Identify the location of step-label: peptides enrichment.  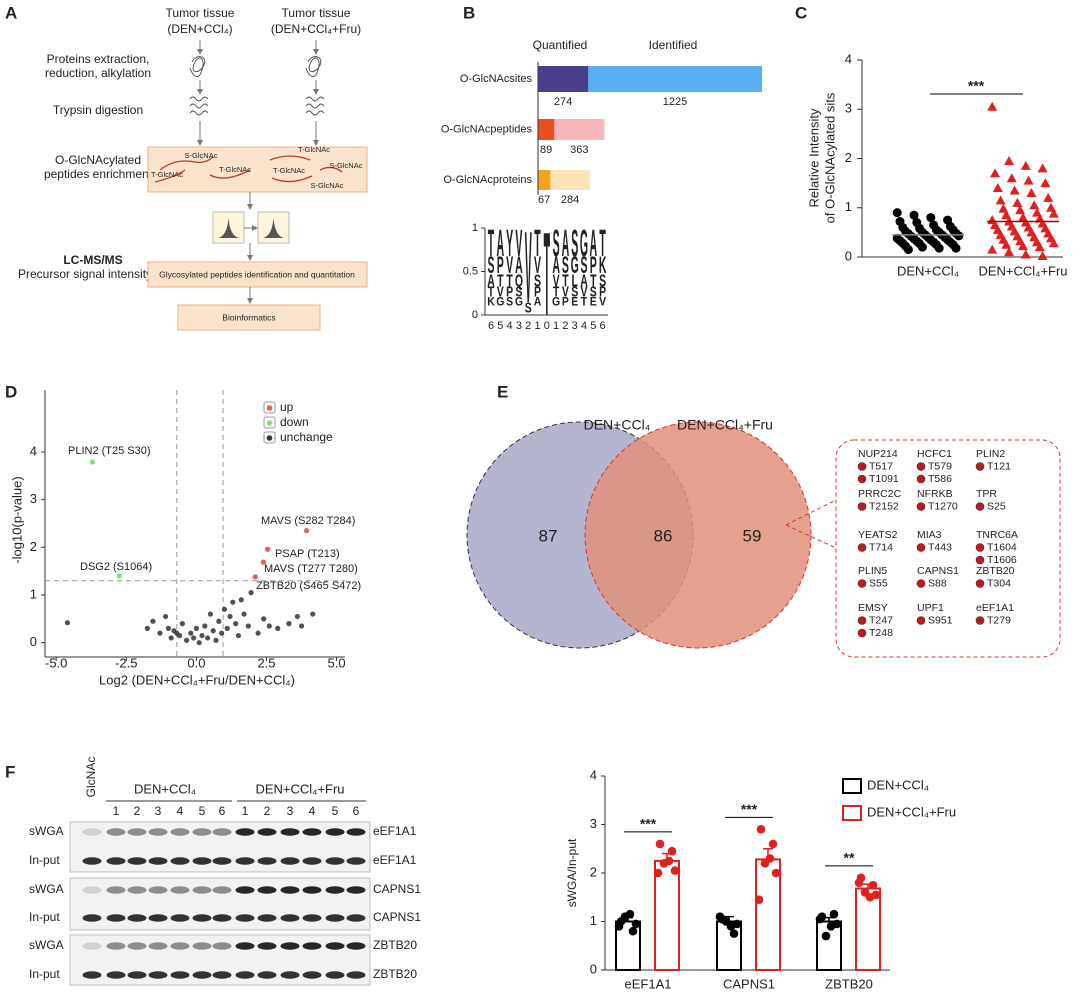
(98, 174).